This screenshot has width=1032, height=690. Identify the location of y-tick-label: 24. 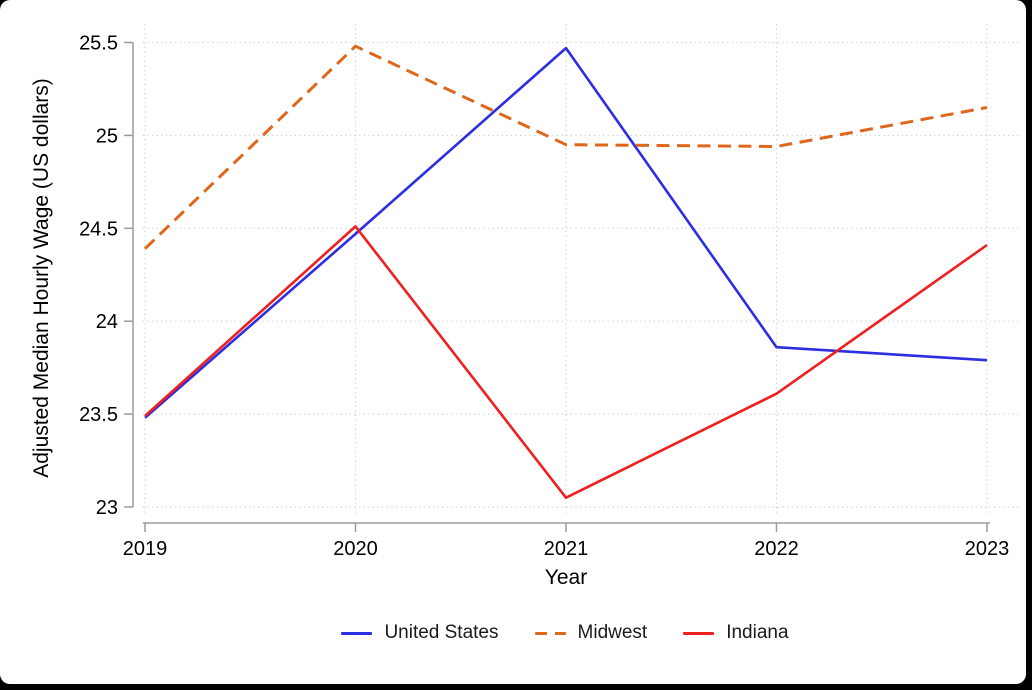
(107, 322).